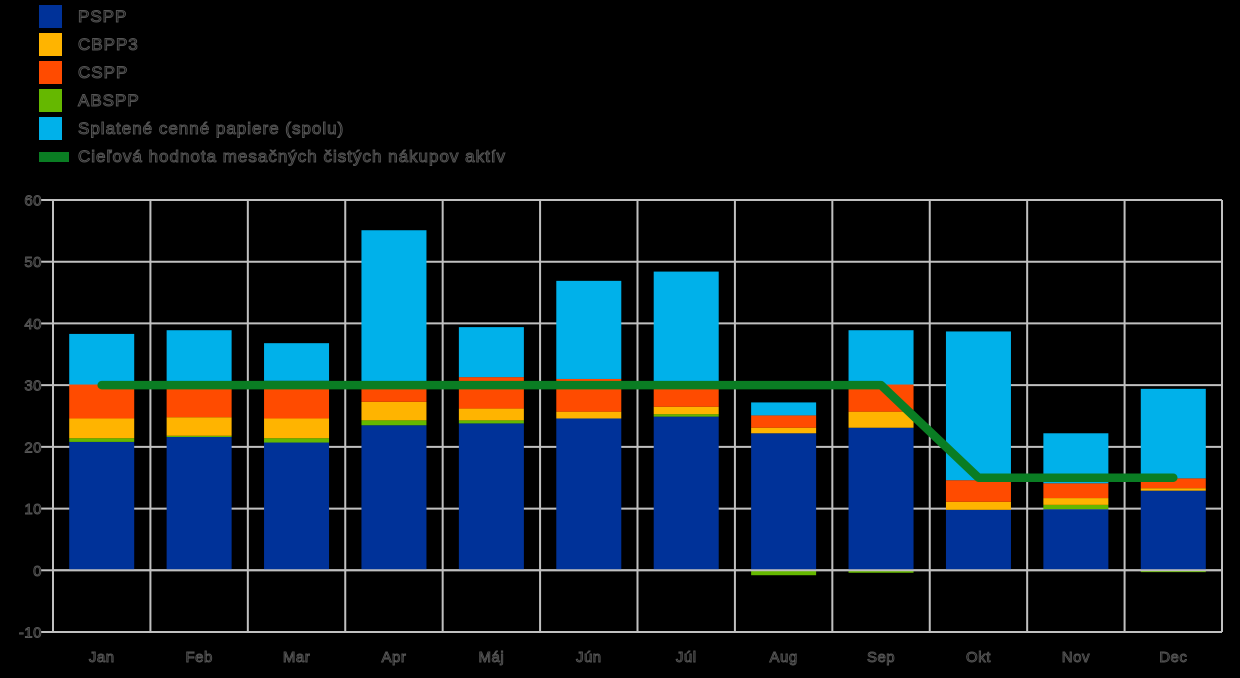  I want to click on y-axis-tick-label: 30, so click(33, 386).